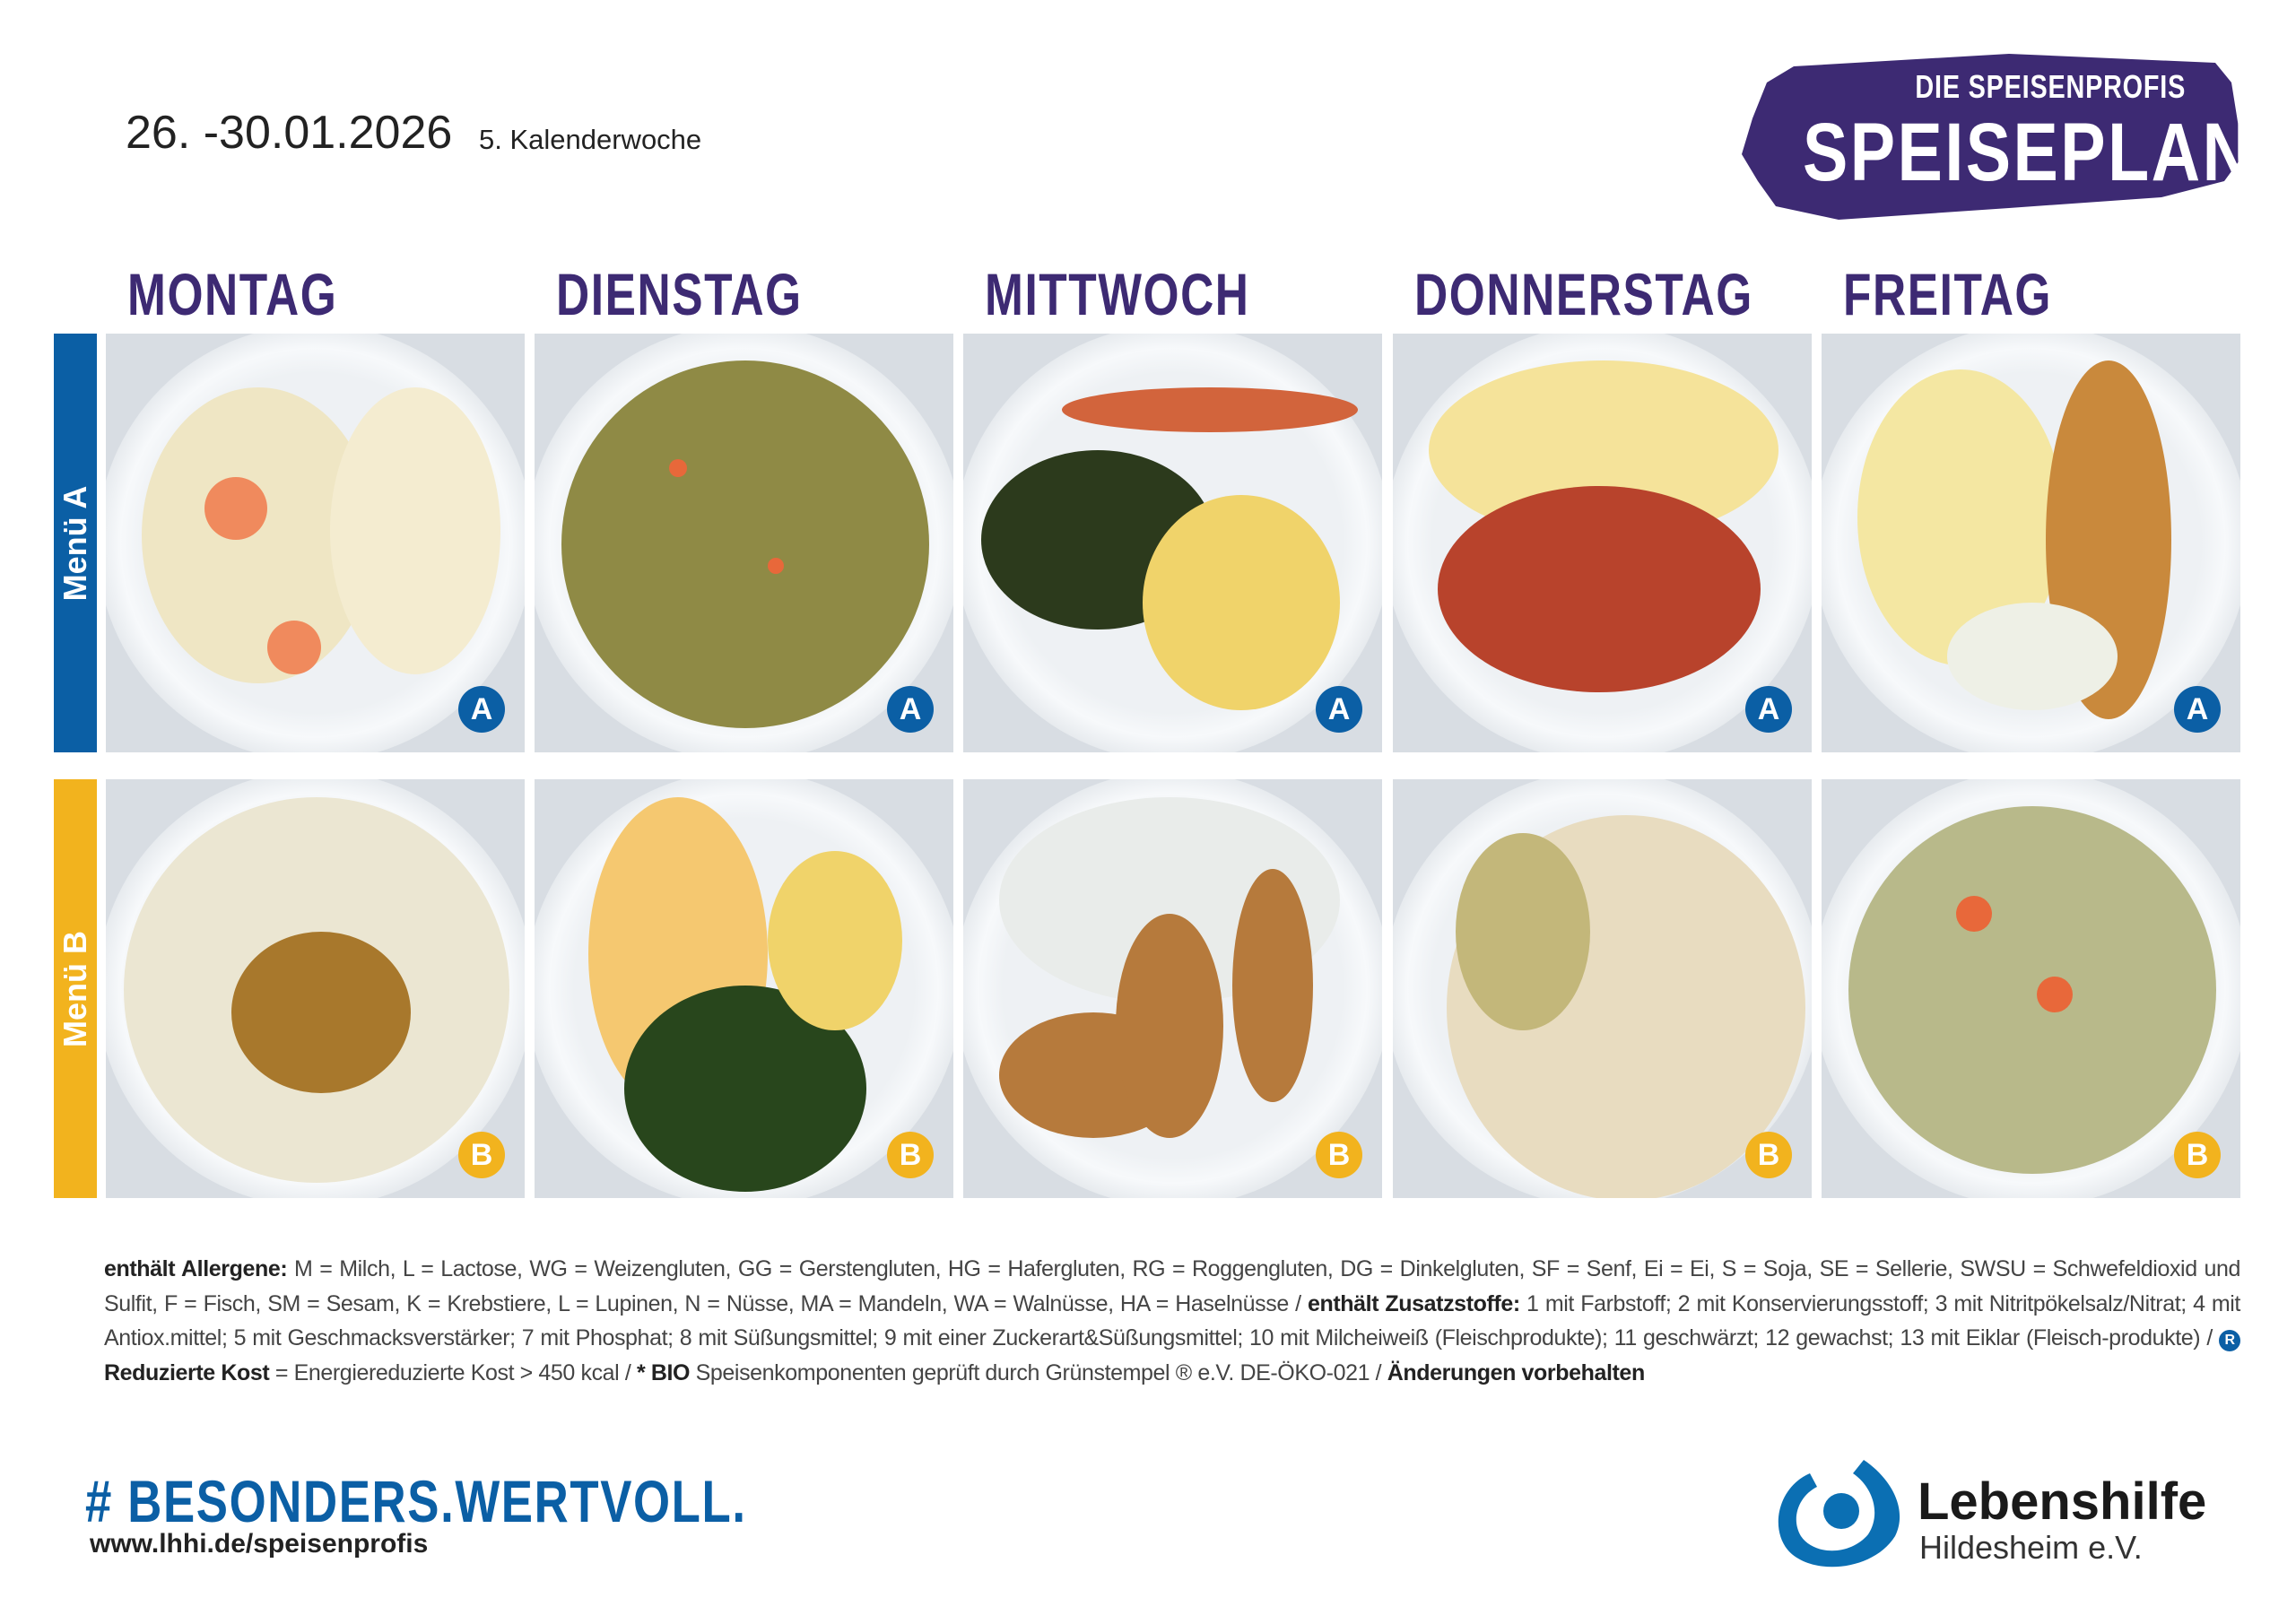 This screenshot has width=2296, height=1624. I want to click on day-header-montag: MONTAG, so click(232, 294).